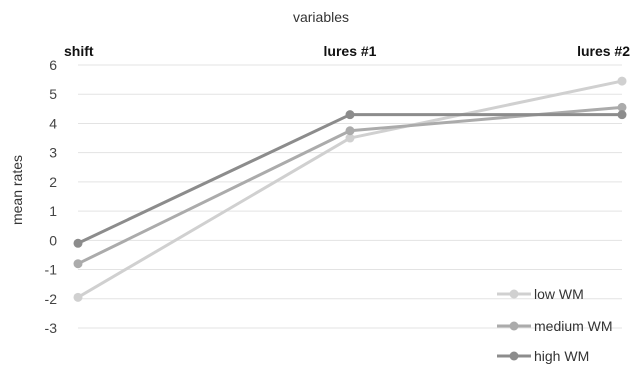 Image resolution: width=632 pixels, height=368 pixels. What do you see at coordinates (573, 326) in the screenshot?
I see `legend-label: medium WM` at bounding box center [573, 326].